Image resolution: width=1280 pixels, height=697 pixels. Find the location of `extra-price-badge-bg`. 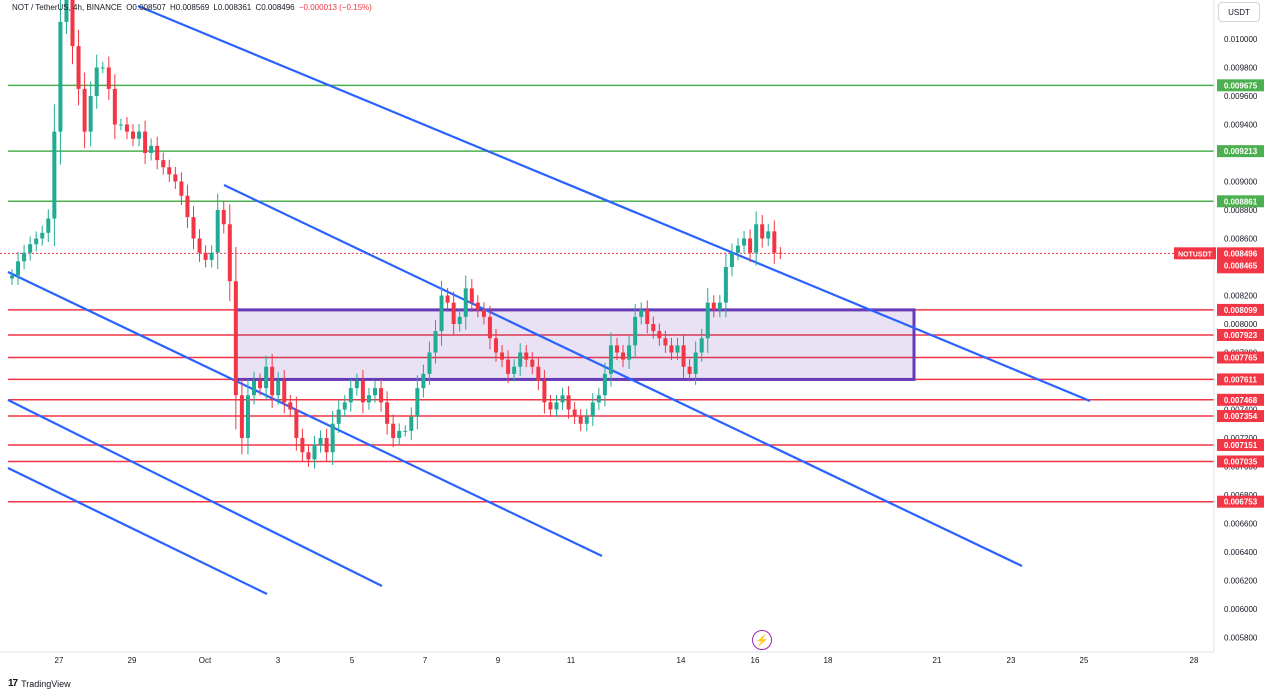

extra-price-badge-bg is located at coordinates (1240, 265).